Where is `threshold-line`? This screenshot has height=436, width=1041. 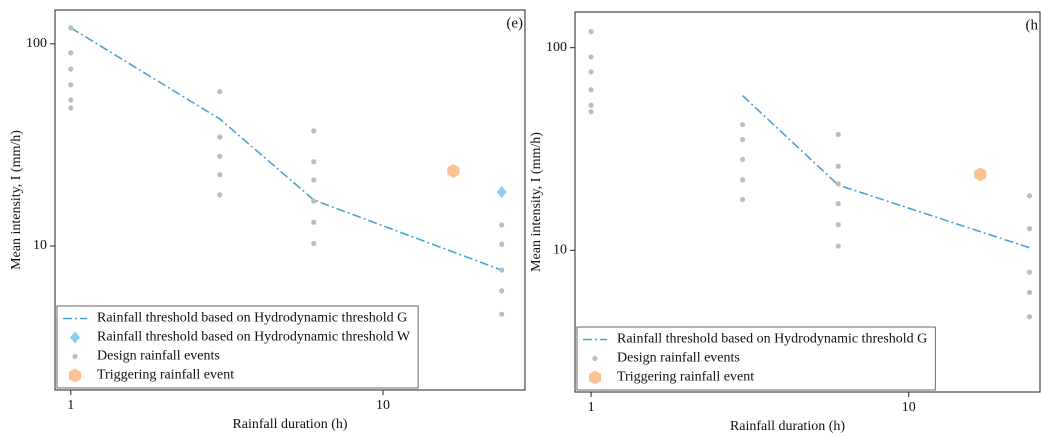
threshold-line is located at coordinates (886, 172).